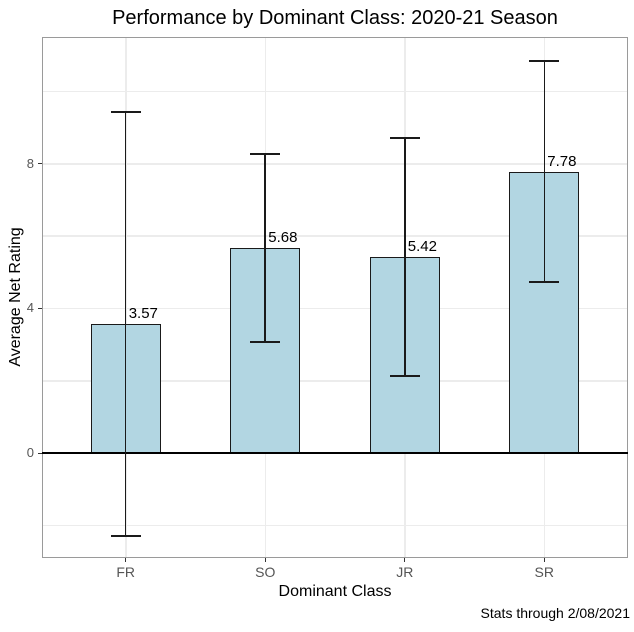  Describe the element at coordinates (544, 572) in the screenshot. I see `x-tick-label: SR` at that location.